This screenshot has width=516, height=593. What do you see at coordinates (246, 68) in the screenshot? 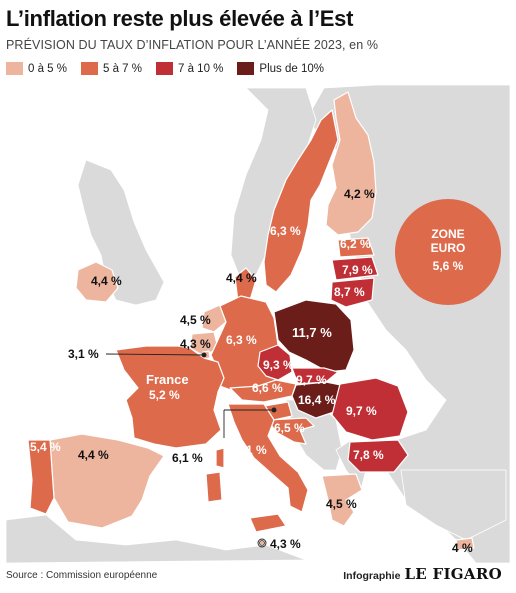
I see `legend-swatch-very-high` at bounding box center [246, 68].